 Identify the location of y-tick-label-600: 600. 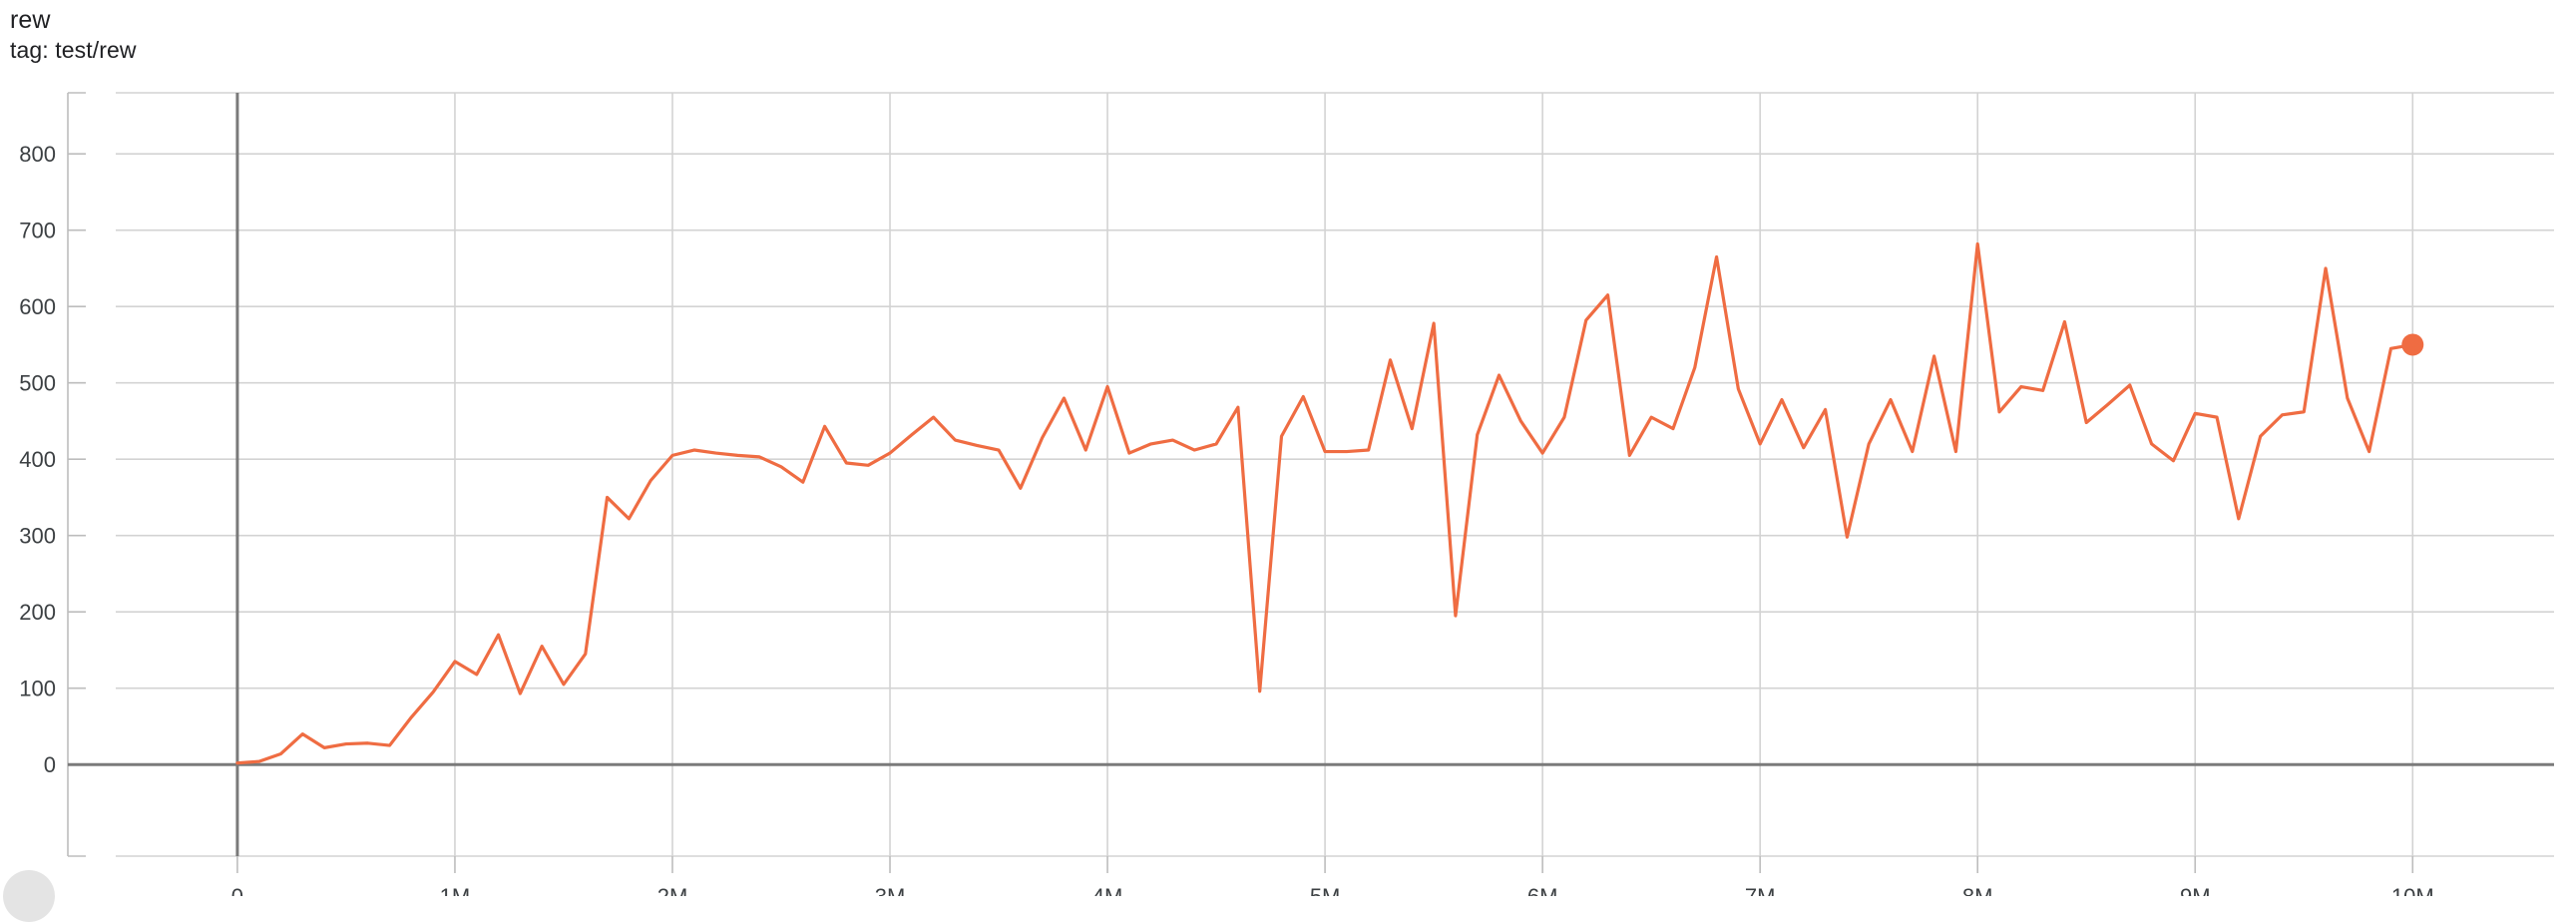
(37, 306).